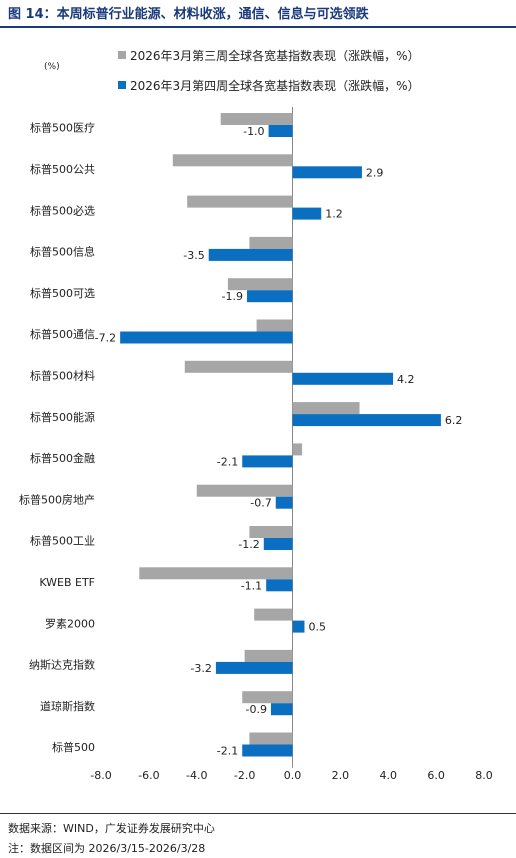 The height and width of the screenshot is (858, 516). What do you see at coordinates (389, 775) in the screenshot?
I see `x-tick-label: 4.0` at bounding box center [389, 775].